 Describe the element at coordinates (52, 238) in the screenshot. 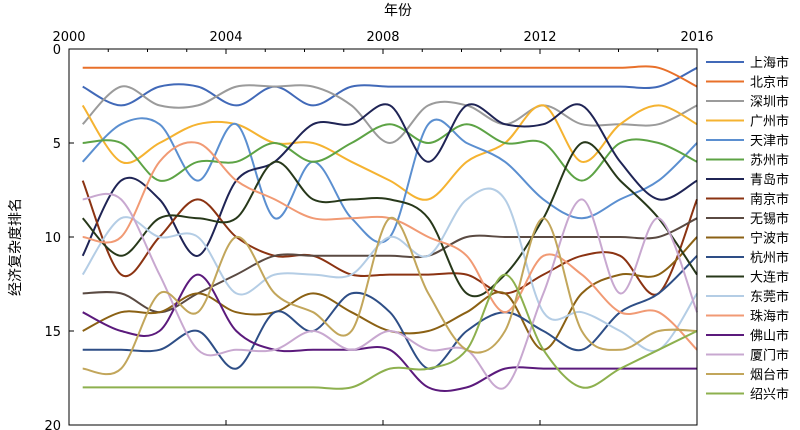

I see `y-tick-label: 10` at that location.